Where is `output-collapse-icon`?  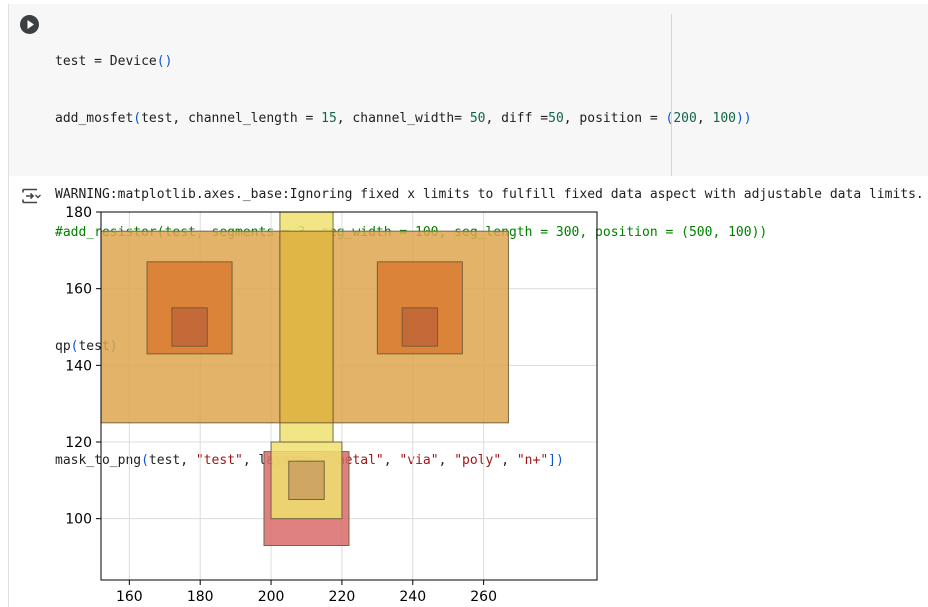
output-collapse-icon is located at coordinates (31, 196).